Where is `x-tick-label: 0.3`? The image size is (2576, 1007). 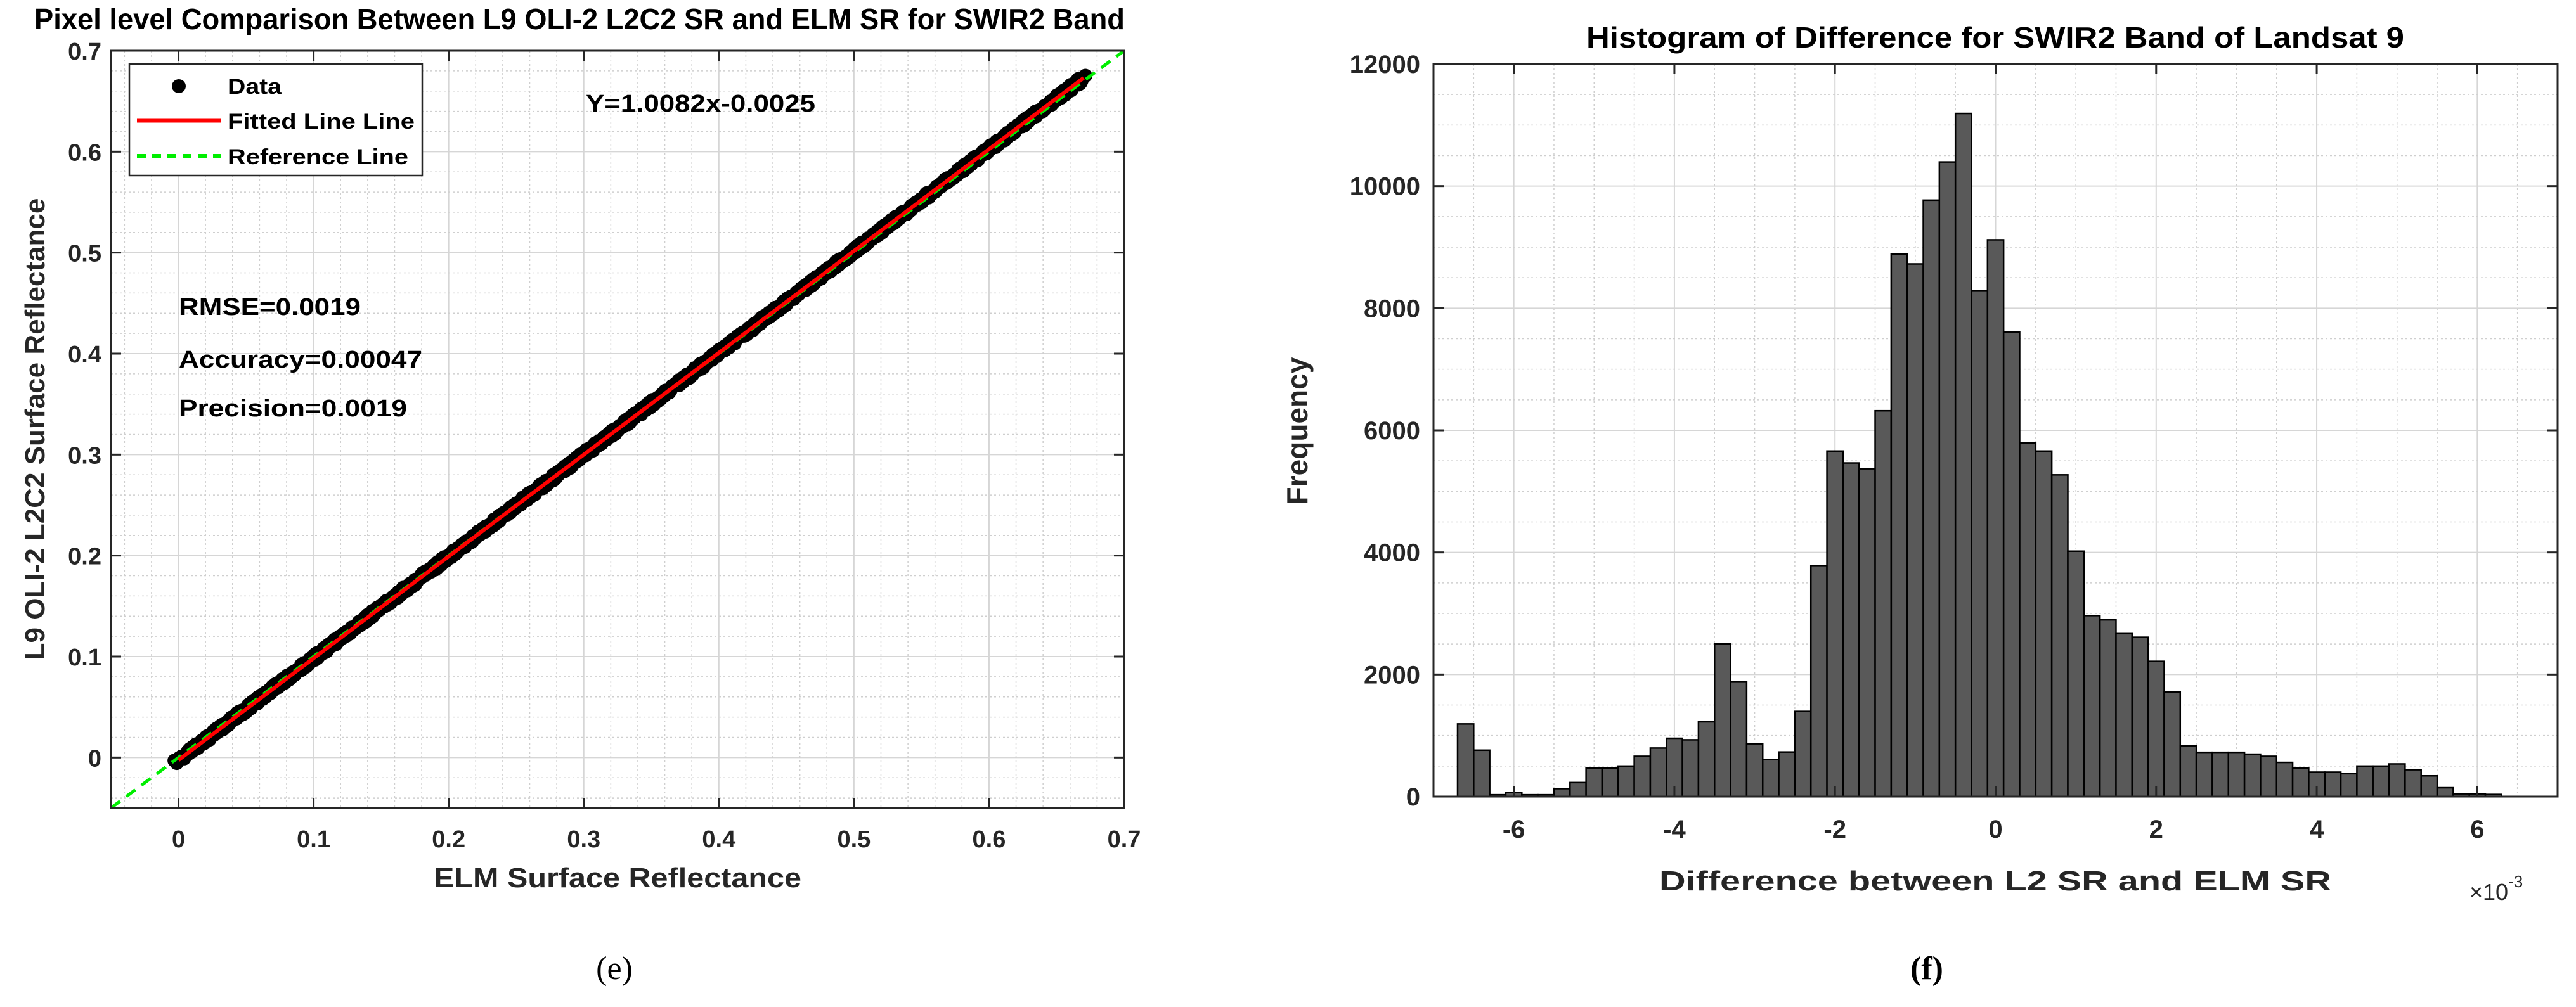 x-tick-label: 0.3 is located at coordinates (583, 840).